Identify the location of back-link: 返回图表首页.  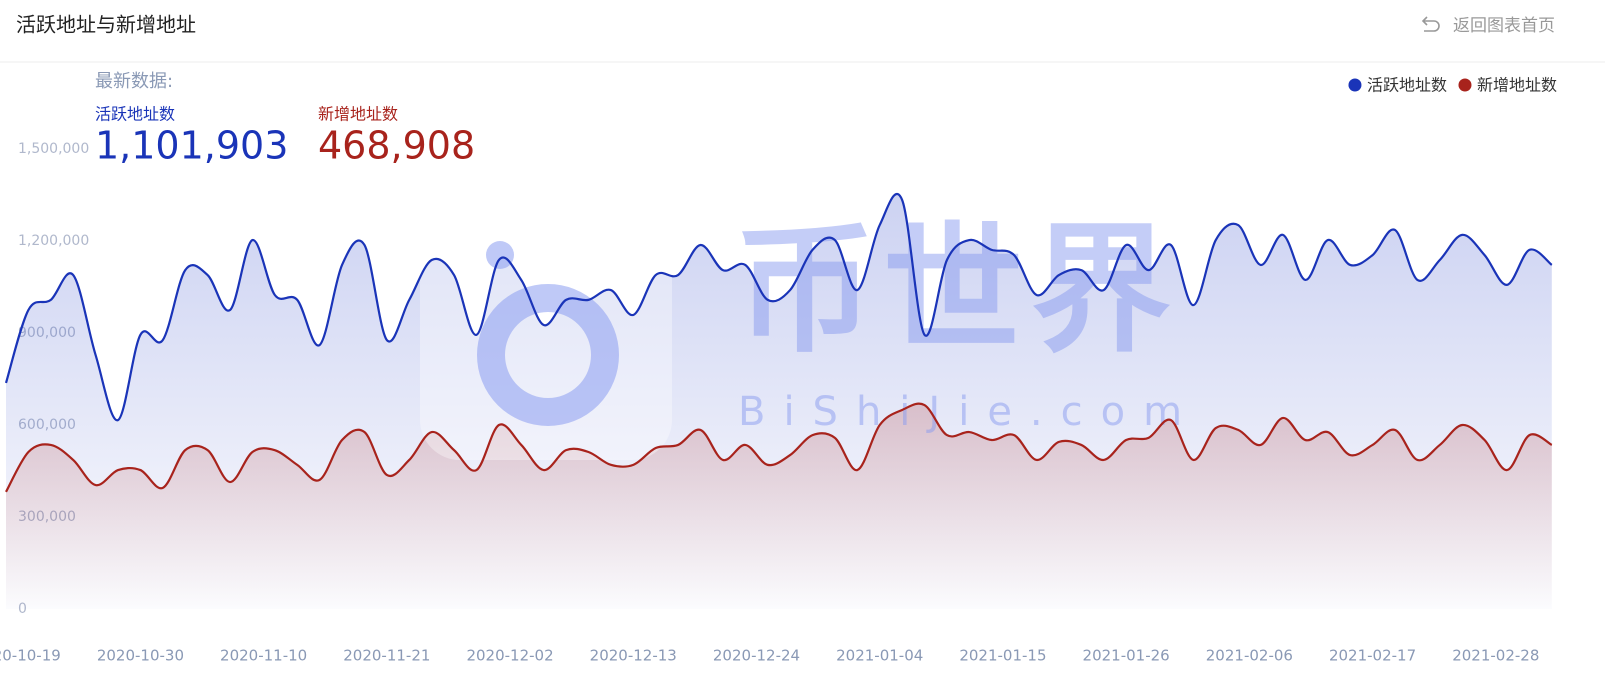
(1488, 26).